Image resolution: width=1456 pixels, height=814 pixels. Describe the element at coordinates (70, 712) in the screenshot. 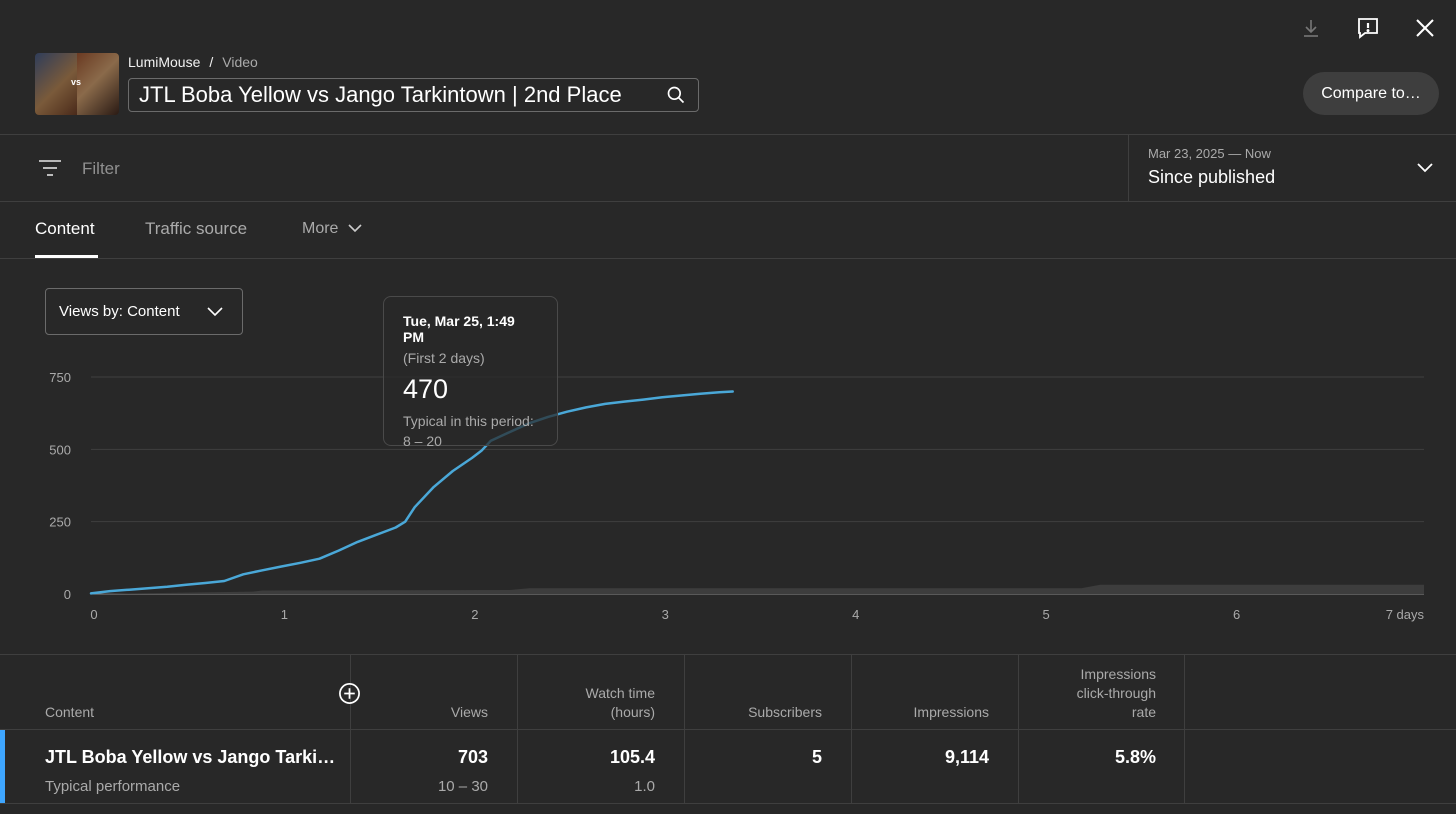

I see `column-header-content: Content` at that location.